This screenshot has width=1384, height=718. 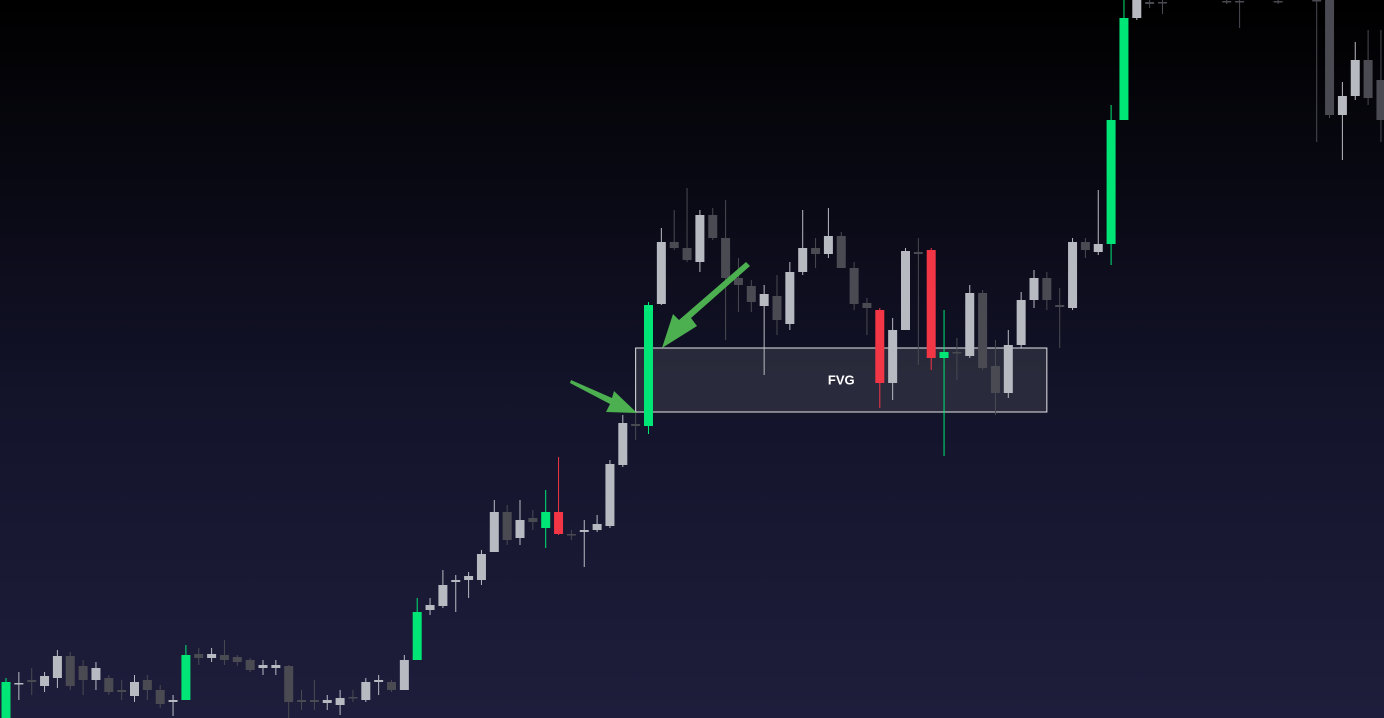 I want to click on zone-label: FVG, so click(x=841, y=379).